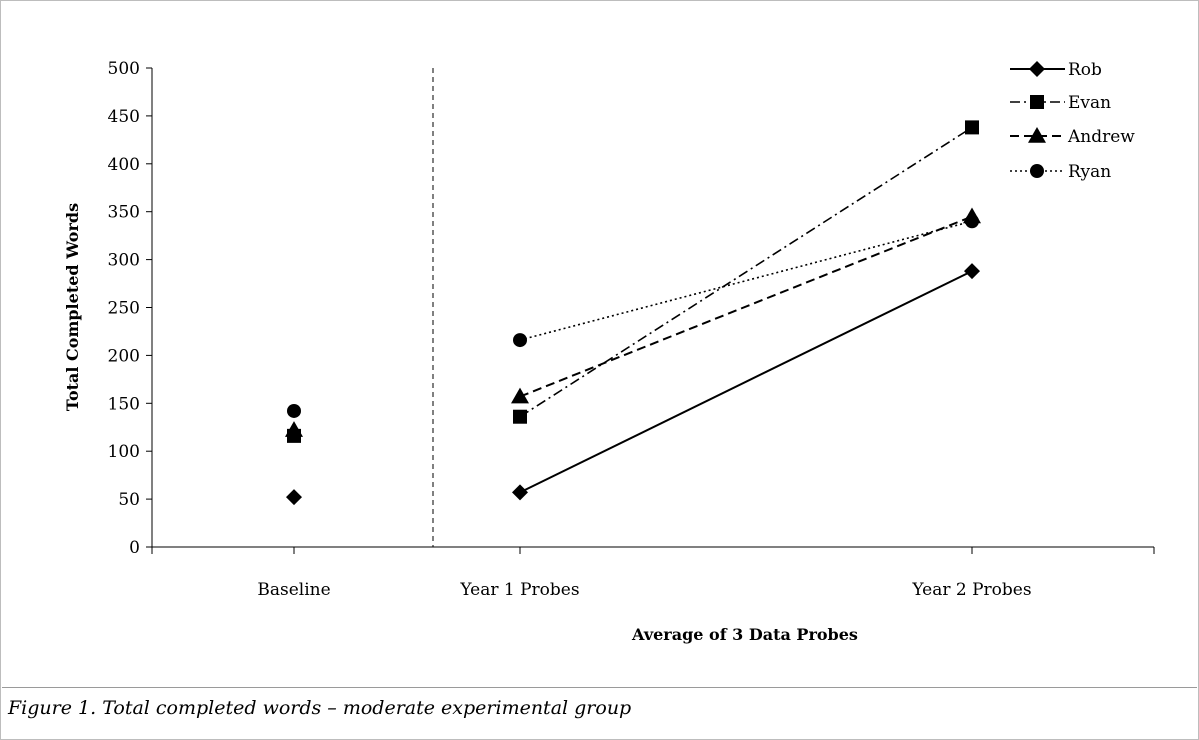 Image resolution: width=1199 pixels, height=740 pixels. What do you see at coordinates (293, 590) in the screenshot?
I see `x-tick-label: Baseline` at bounding box center [293, 590].